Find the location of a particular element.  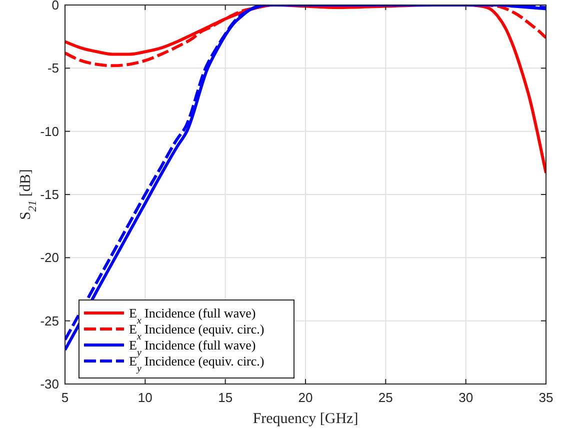

y-tick-label: -15 is located at coordinates (49, 194).